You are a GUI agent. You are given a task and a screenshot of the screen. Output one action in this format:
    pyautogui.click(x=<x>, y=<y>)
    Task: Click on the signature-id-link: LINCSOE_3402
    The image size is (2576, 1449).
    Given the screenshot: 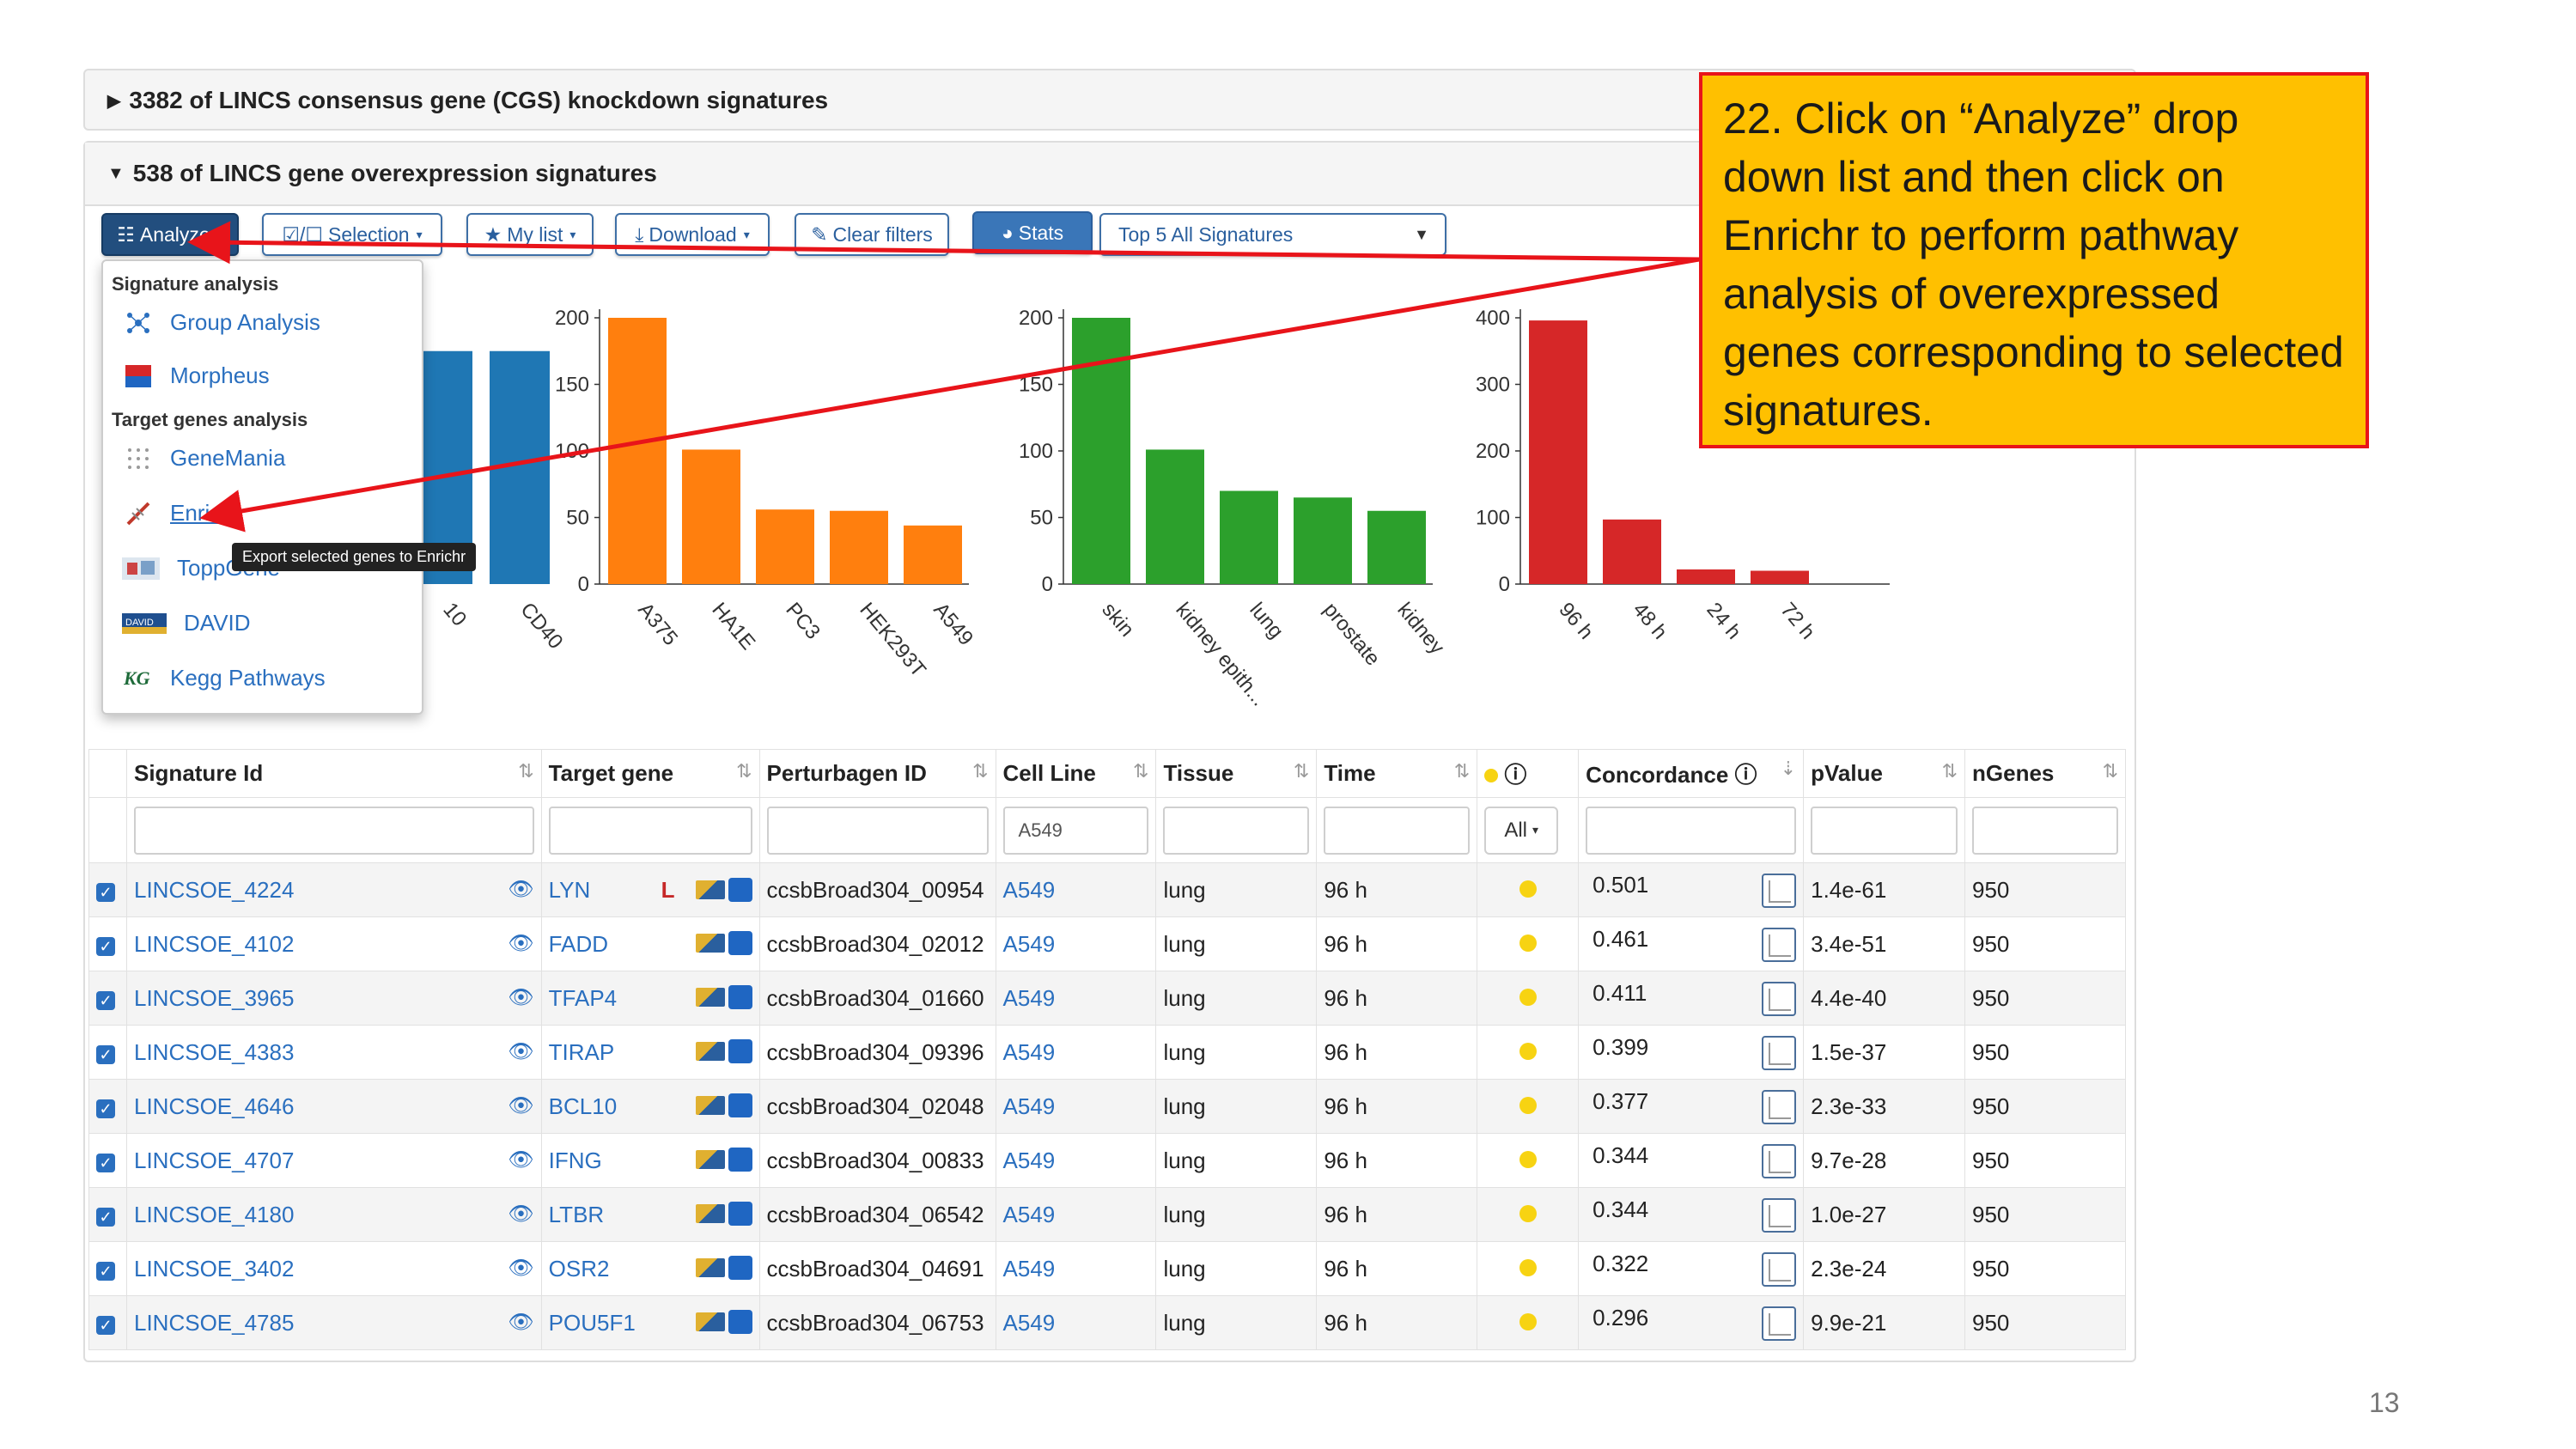 What is the action you would take?
    pyautogui.click(x=214, y=1268)
    